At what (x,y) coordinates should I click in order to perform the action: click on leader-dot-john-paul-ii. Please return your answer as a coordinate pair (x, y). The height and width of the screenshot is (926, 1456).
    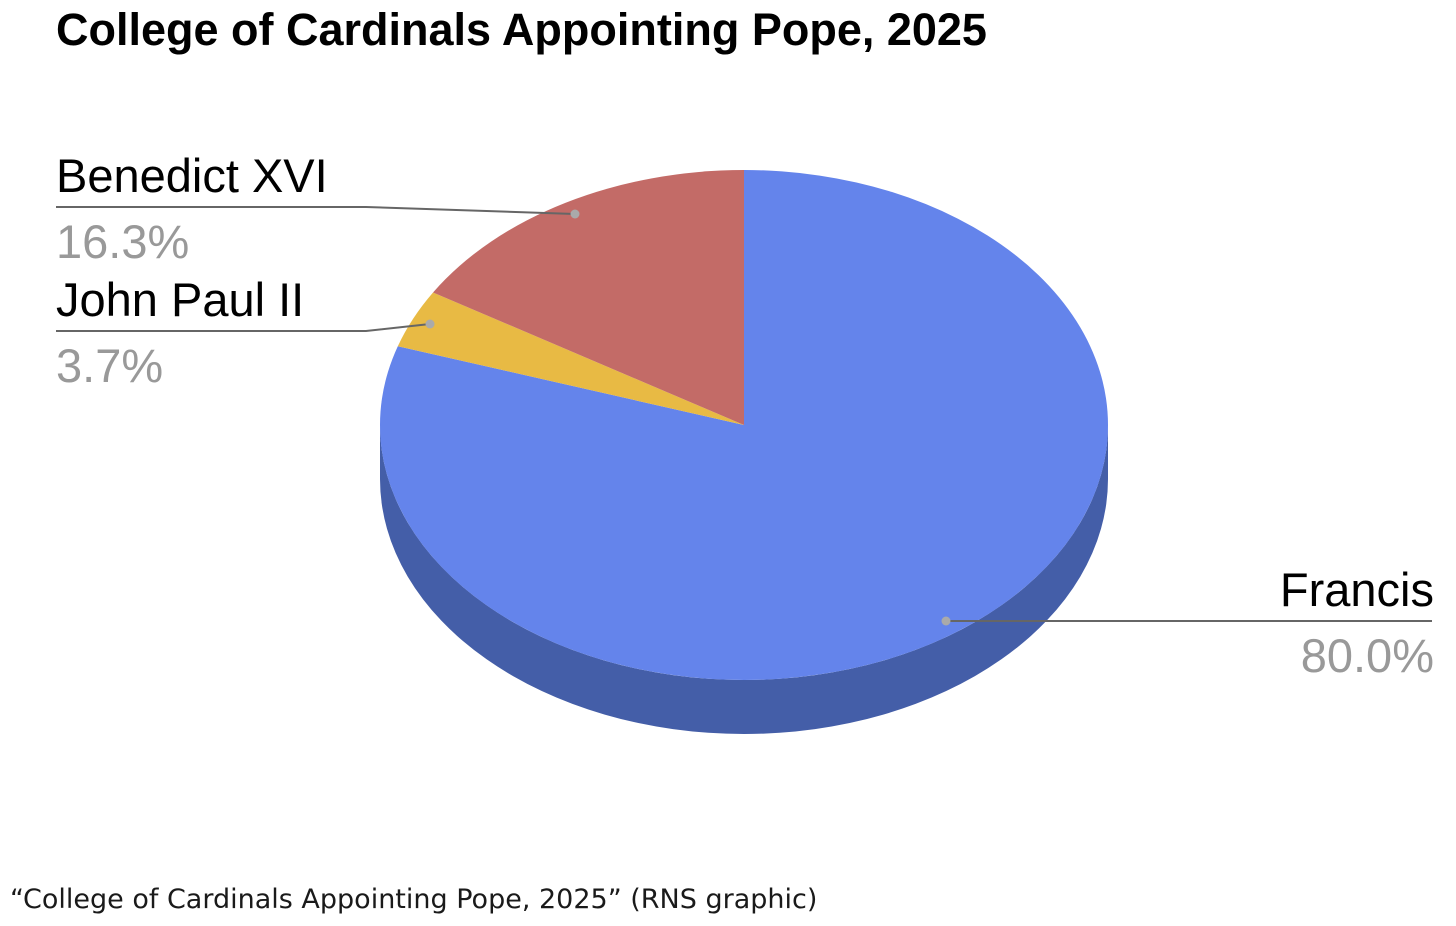
    Looking at the image, I should click on (430, 324).